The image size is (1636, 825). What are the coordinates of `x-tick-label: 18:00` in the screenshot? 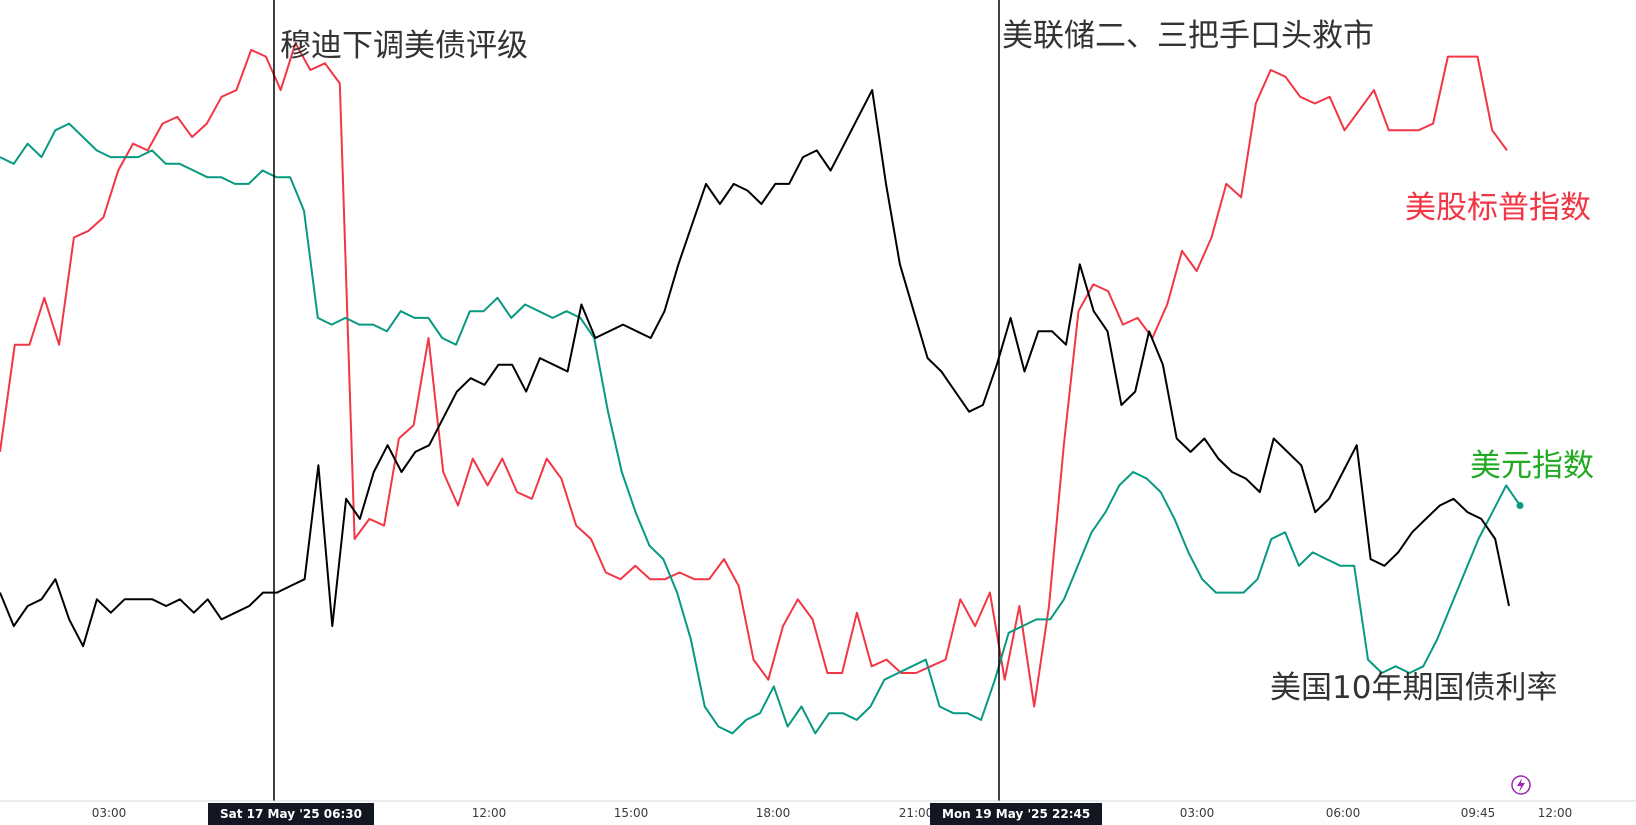 It's located at (773, 813).